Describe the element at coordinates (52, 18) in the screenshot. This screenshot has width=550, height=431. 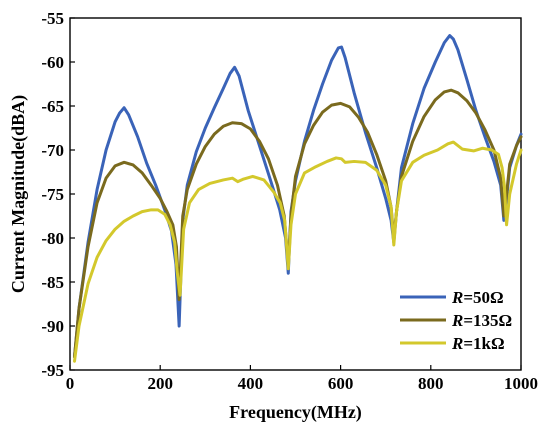
I see `y-tick-label: -55` at that location.